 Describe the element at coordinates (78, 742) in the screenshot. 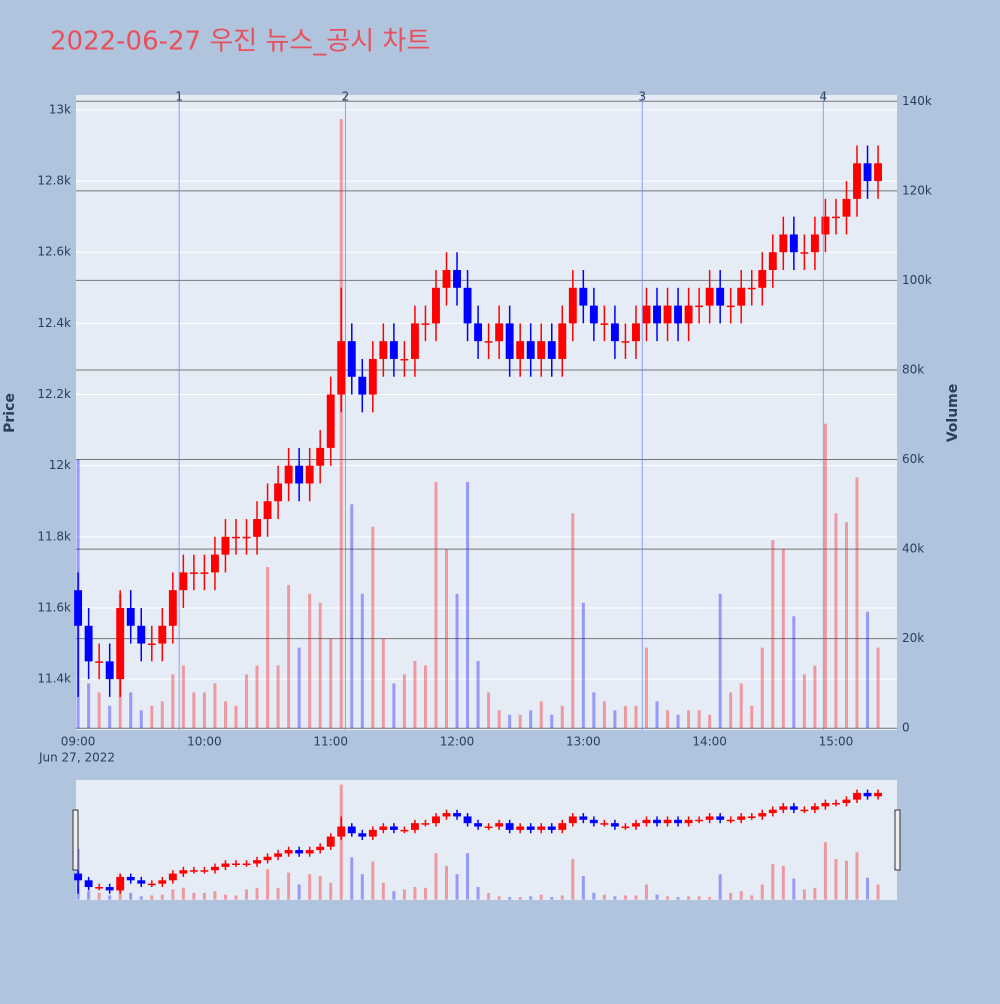

I see `x-tick-label: 09:00` at that location.